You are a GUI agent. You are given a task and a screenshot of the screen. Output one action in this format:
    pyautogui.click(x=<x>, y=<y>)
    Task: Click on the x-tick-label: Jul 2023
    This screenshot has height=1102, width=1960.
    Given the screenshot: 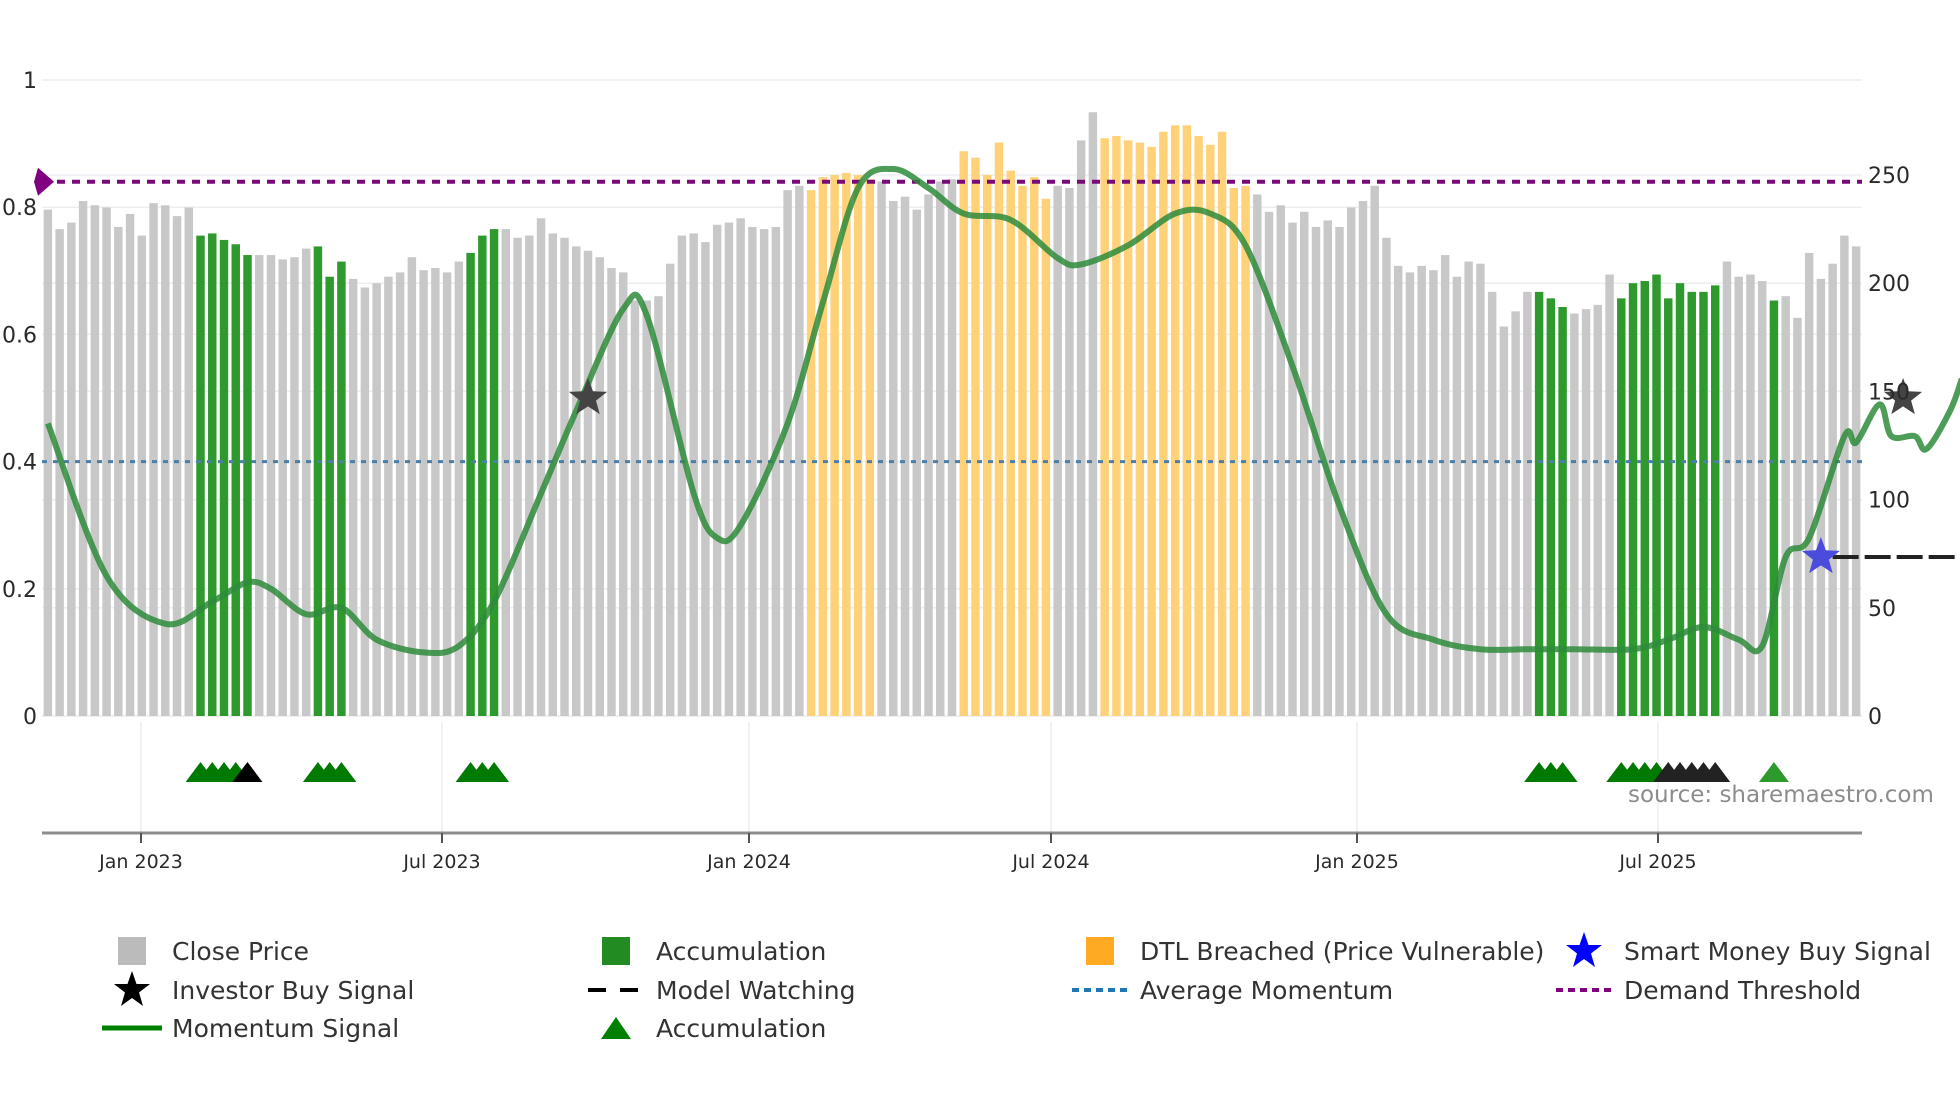 What is the action you would take?
    pyautogui.click(x=441, y=862)
    